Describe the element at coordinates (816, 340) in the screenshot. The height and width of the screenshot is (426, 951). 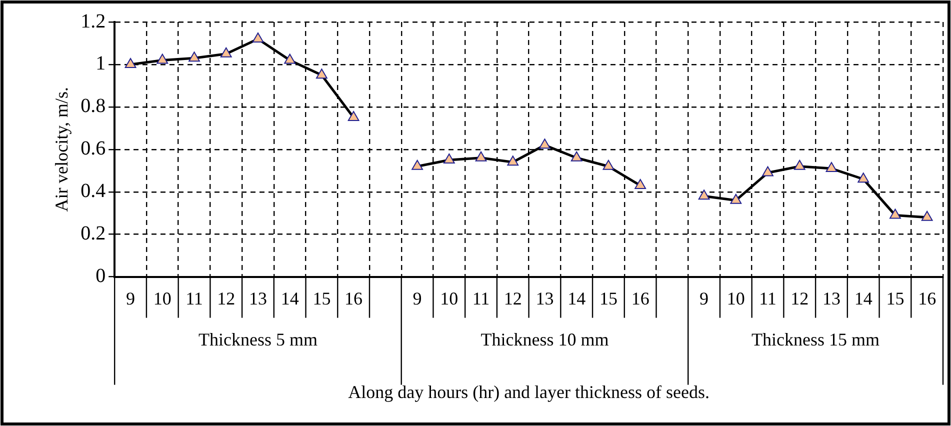
I see `text: Thickness 15 mm` at that location.